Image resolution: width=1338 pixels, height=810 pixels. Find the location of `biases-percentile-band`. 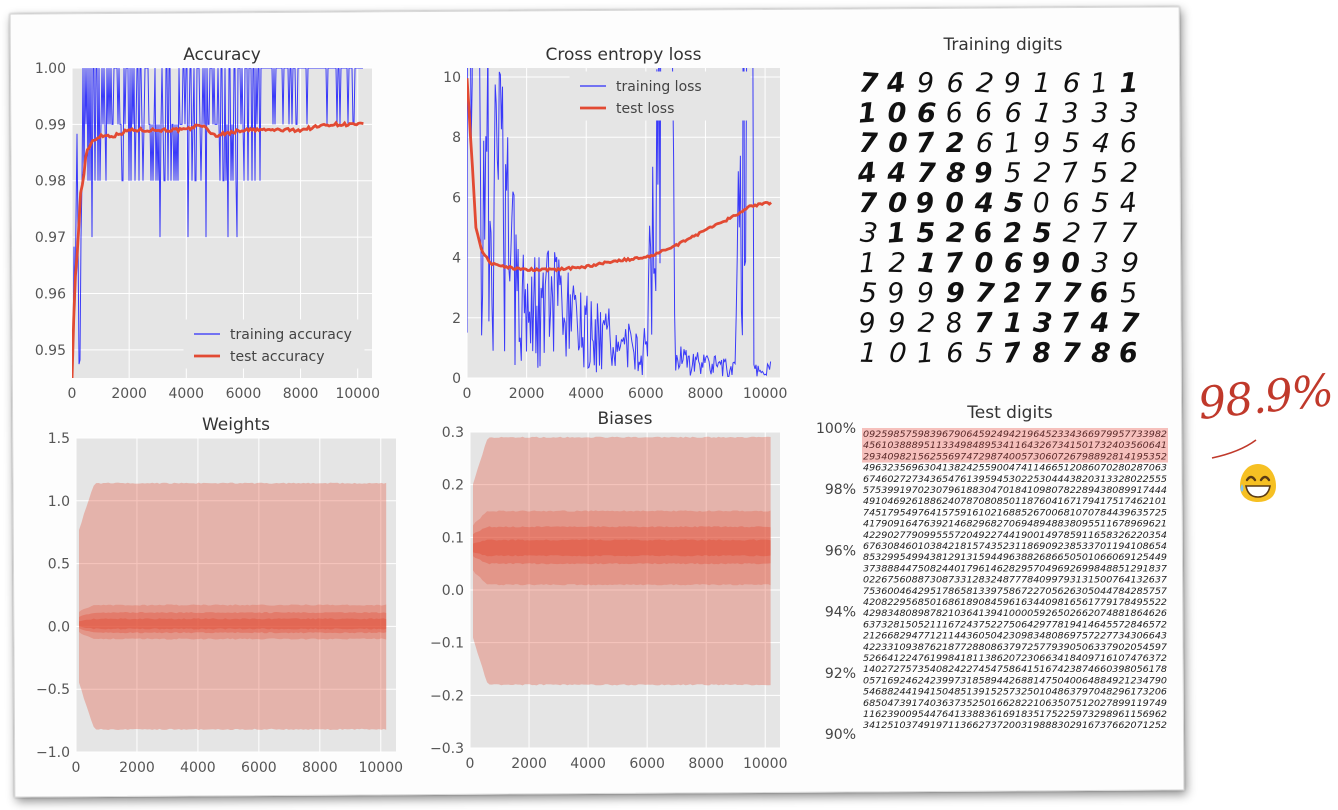

biases-percentile-band is located at coordinates (622, 548).